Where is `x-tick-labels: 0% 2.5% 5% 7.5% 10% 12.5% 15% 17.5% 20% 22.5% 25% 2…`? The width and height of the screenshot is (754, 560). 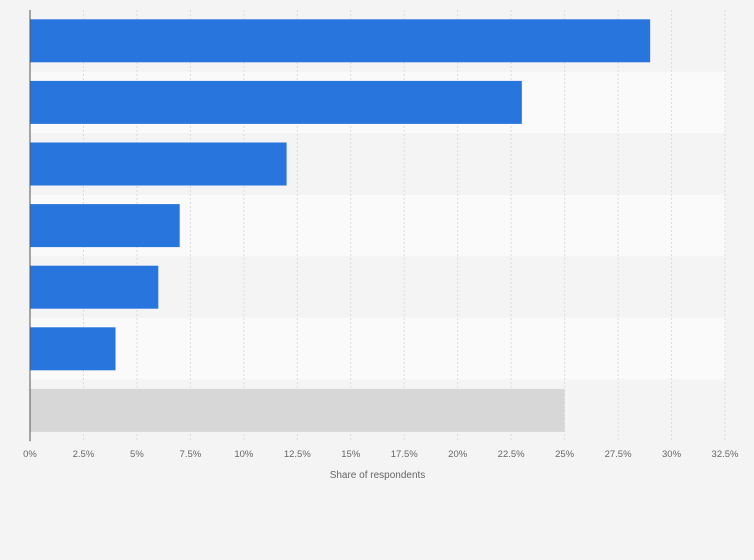
x-tick-labels: 0% 2.5% 5% 7.5% 10% 12.5% 15% 17.5% 20% 22.5% 25% 2… is located at coordinates (381, 454).